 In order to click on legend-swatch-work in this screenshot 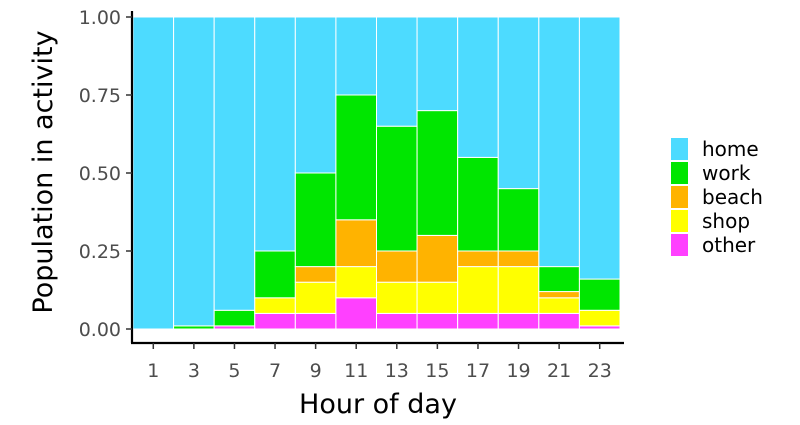, I will do `click(679, 173)`.